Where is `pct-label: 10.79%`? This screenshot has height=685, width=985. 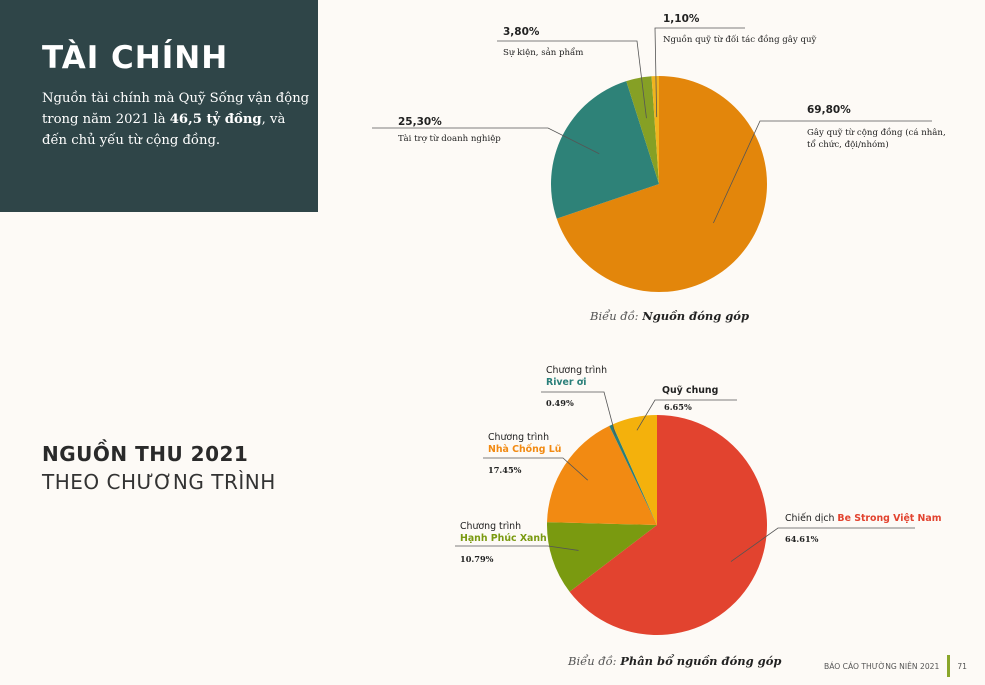 pct-label: 10.79% is located at coordinates (477, 559).